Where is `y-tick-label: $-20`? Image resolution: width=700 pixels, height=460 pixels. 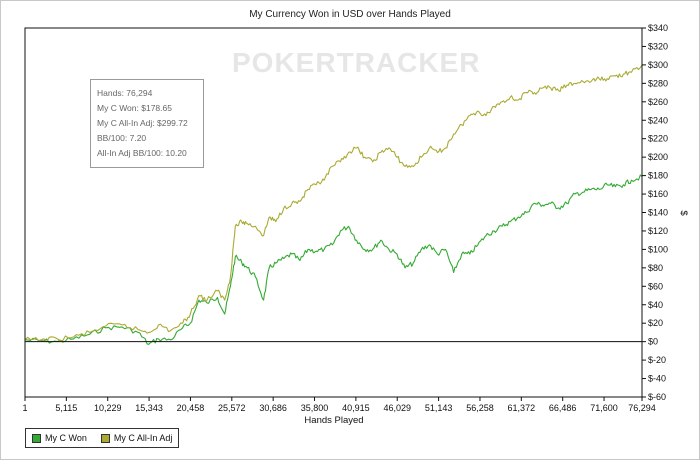 y-tick-label: $-20 is located at coordinates (657, 360).